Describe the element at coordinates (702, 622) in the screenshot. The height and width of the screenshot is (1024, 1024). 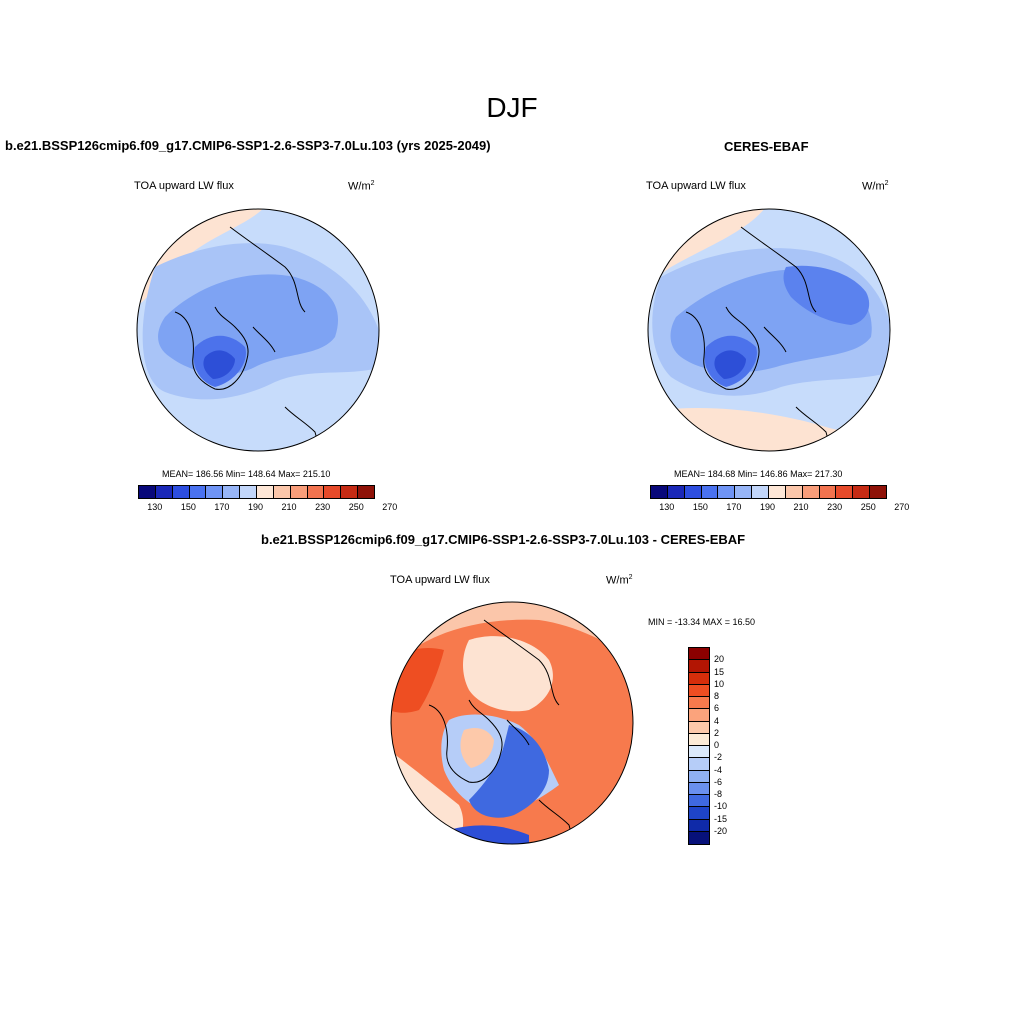
I see `diff-stats: MIN = -13.34 MAX = 16.50` at that location.